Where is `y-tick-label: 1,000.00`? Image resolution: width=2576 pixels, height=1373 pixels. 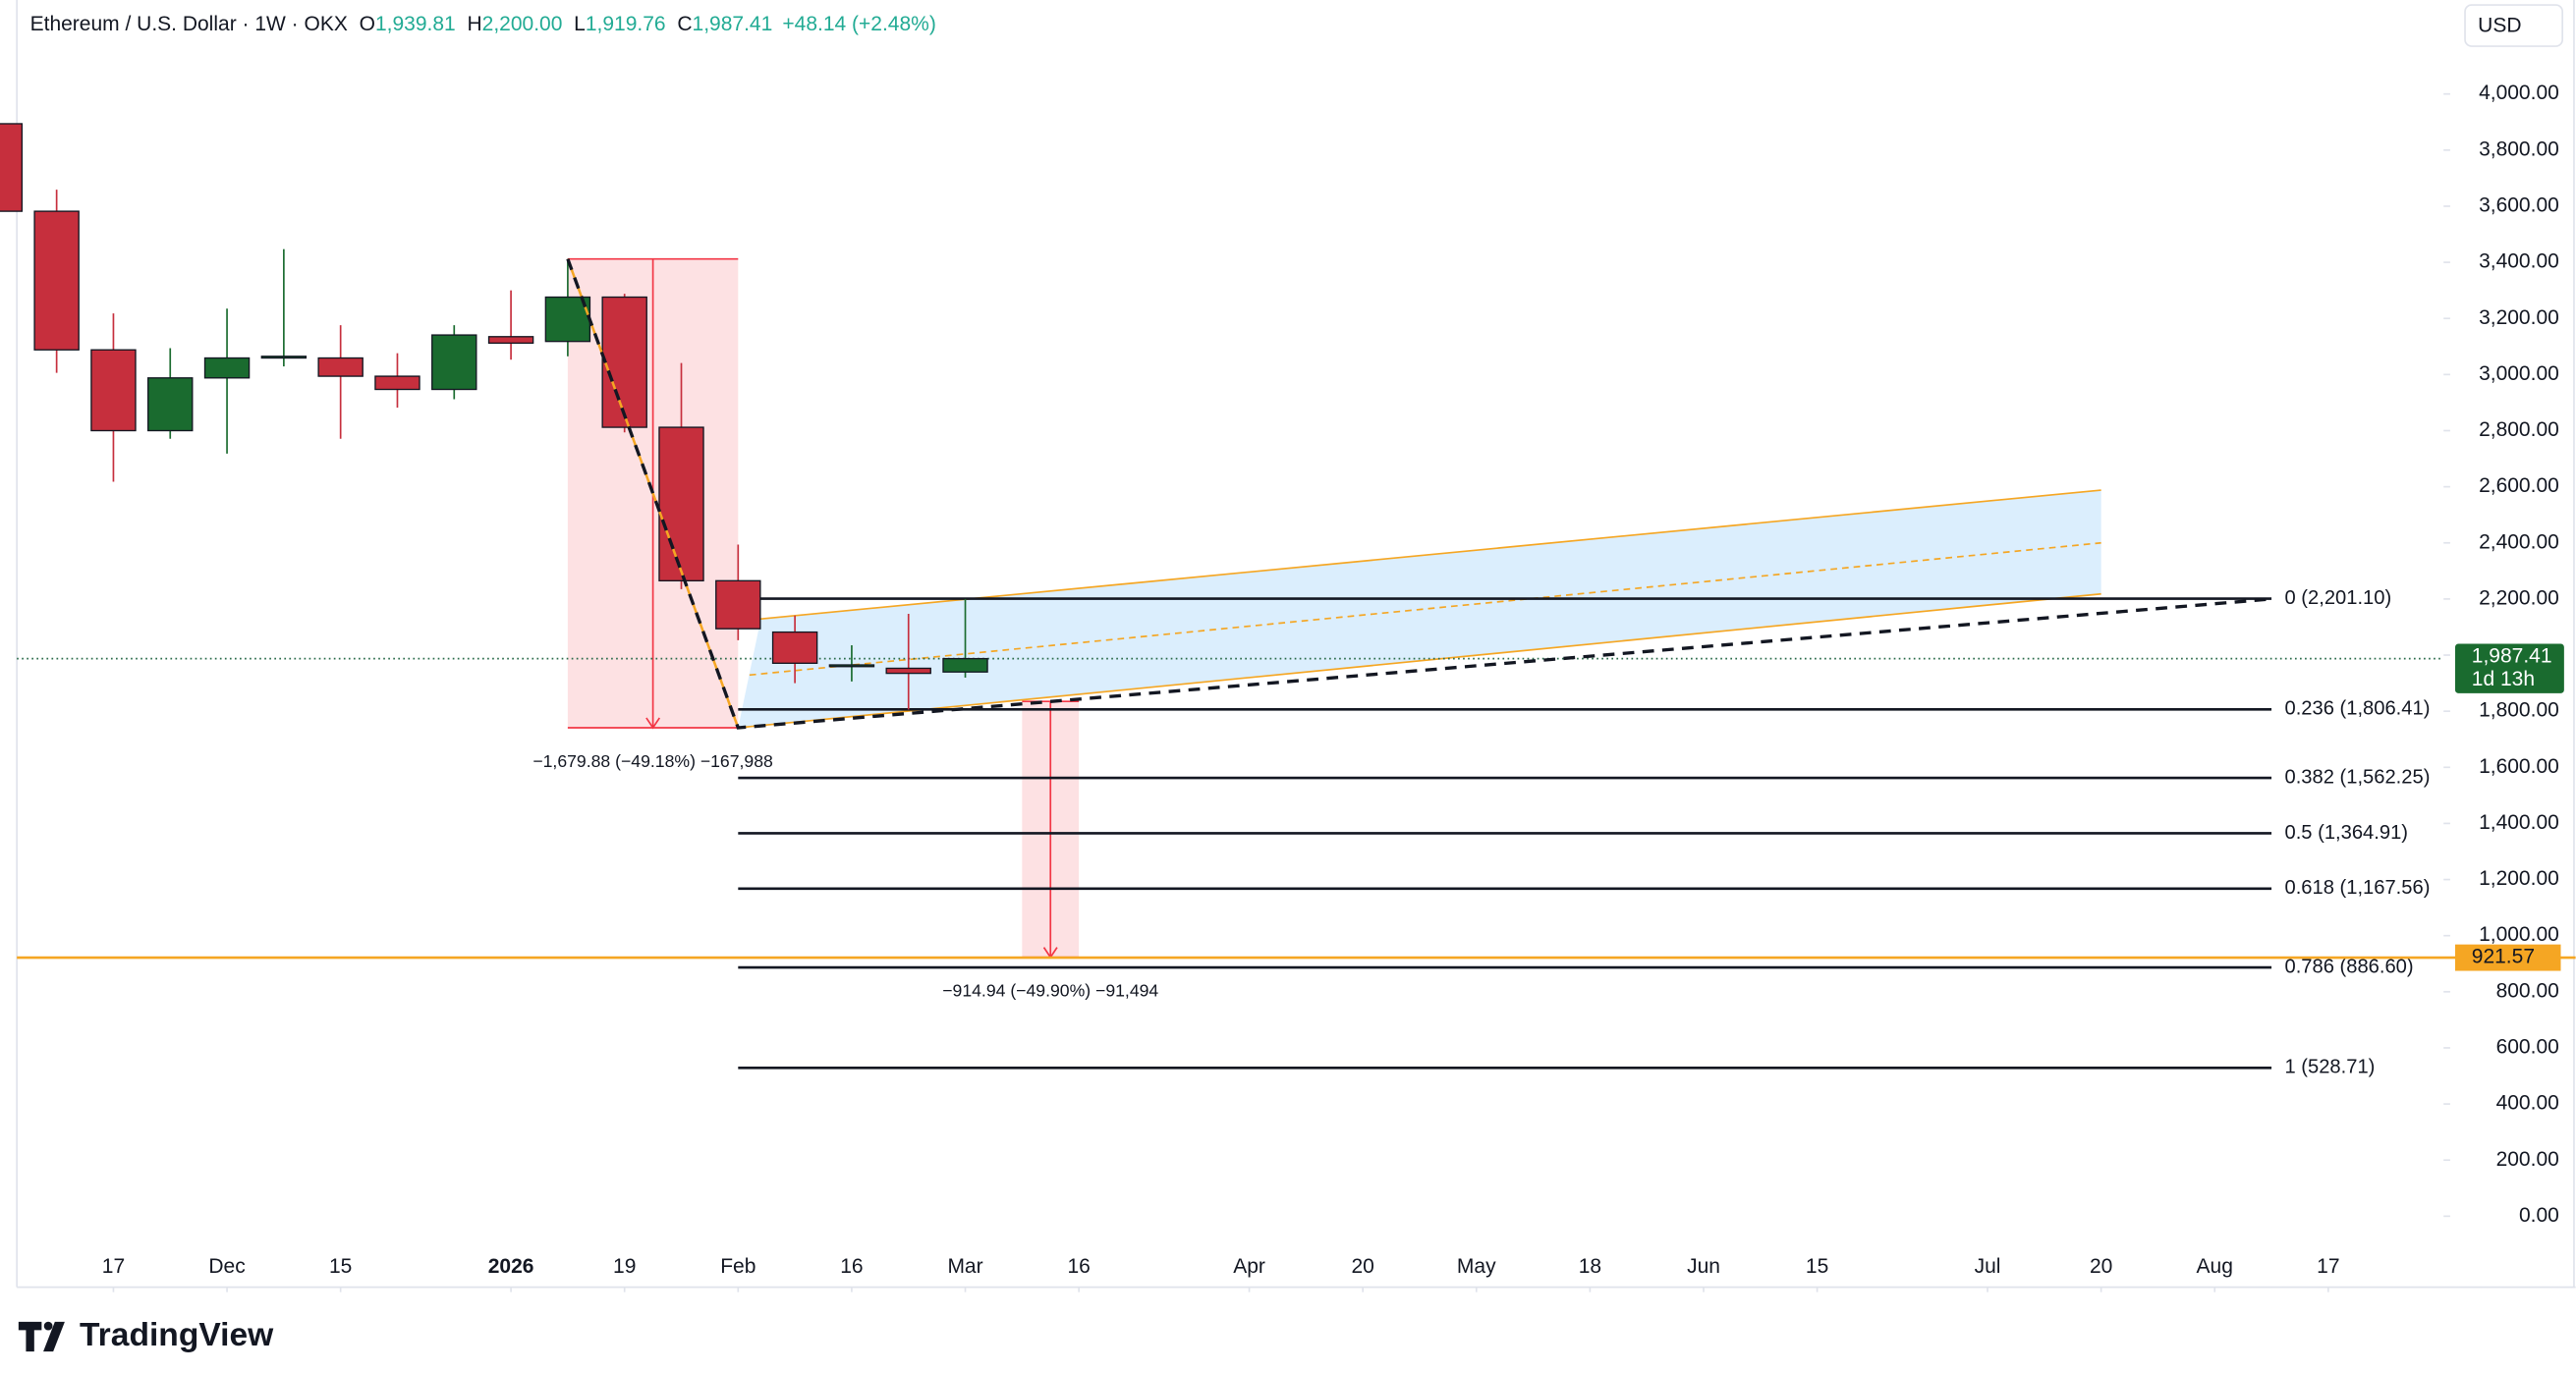 y-tick-label: 1,000.00 is located at coordinates (2519, 934).